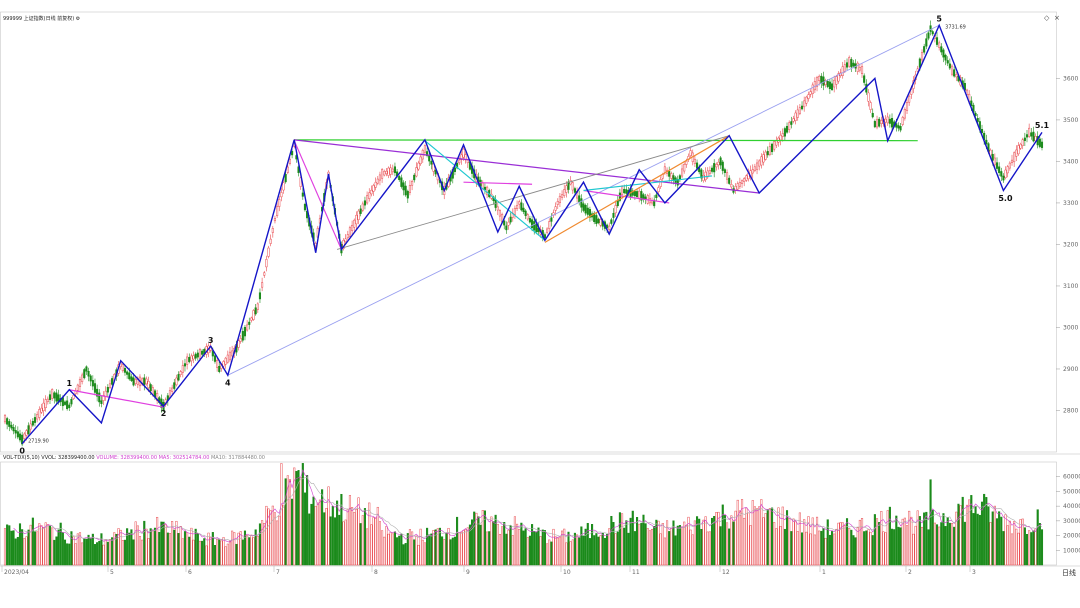  What do you see at coordinates (1070, 244) in the screenshot?
I see `price-tick-label: 3200` at bounding box center [1070, 244].